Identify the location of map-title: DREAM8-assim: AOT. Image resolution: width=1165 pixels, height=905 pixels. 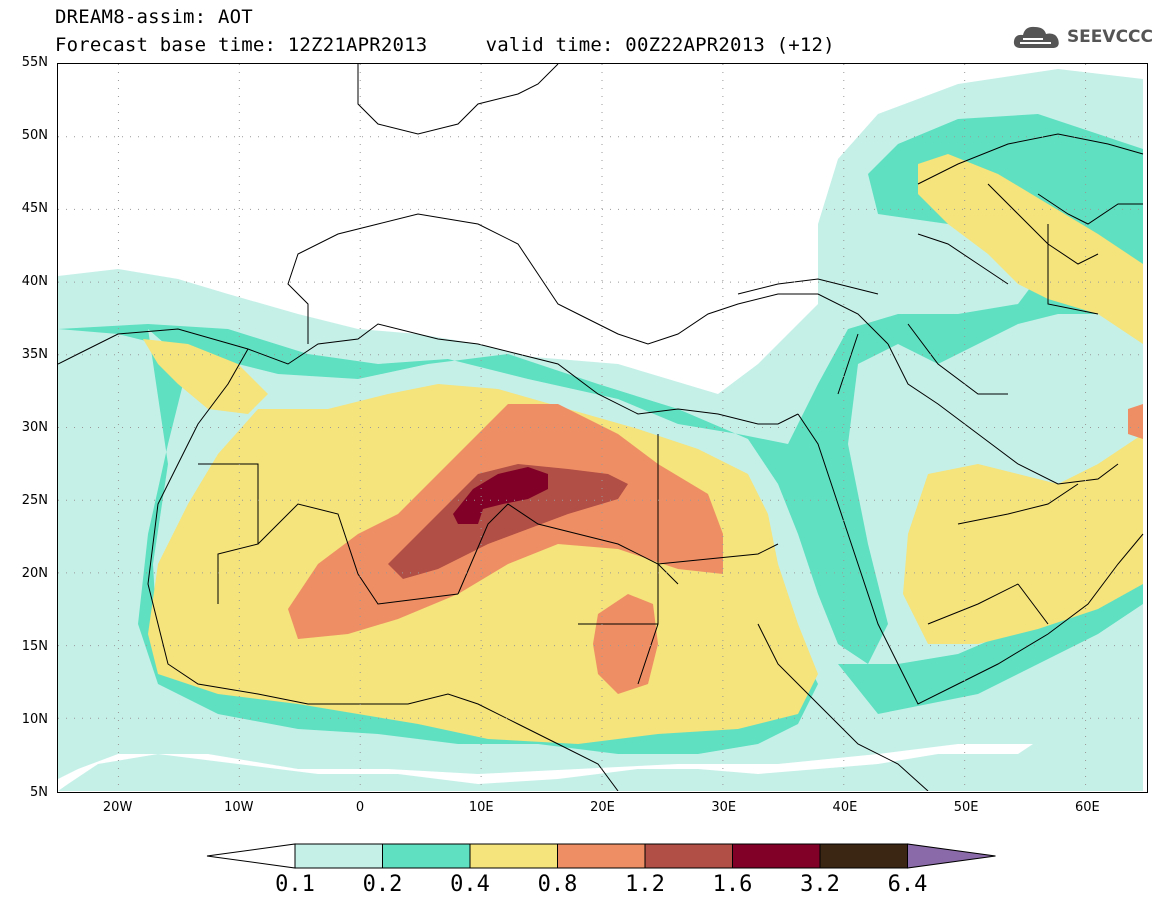
(154, 17).